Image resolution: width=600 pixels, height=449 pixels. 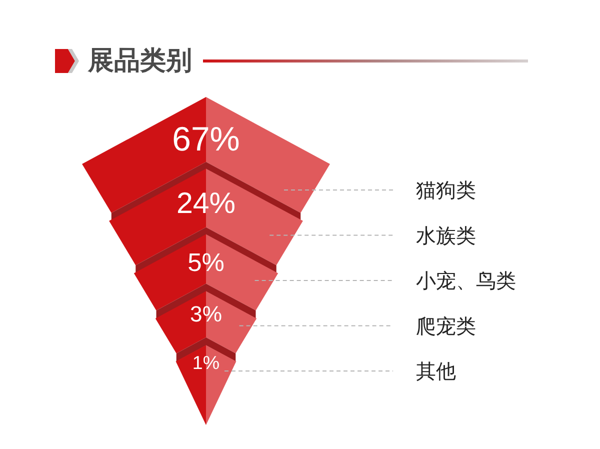 I want to click on category-label: 小宠、鸟类, so click(x=466, y=280).